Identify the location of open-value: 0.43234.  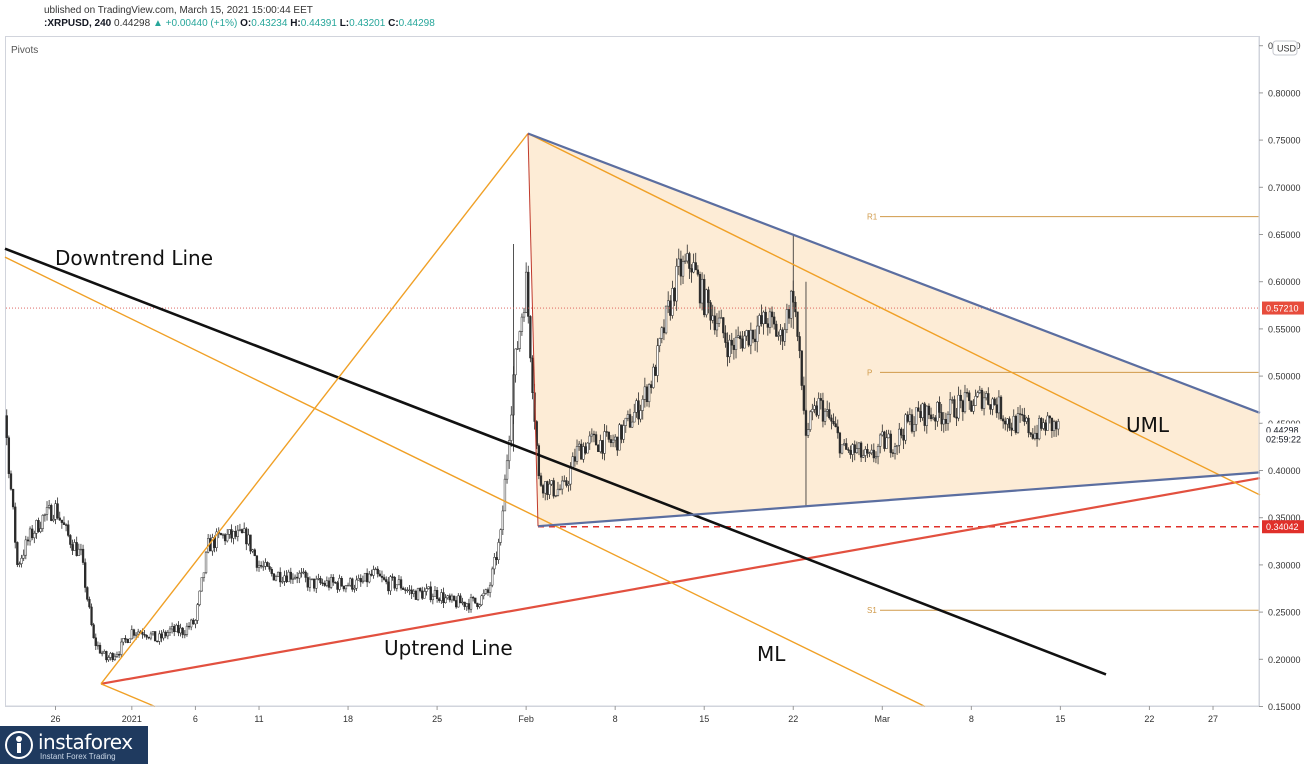
(269, 23).